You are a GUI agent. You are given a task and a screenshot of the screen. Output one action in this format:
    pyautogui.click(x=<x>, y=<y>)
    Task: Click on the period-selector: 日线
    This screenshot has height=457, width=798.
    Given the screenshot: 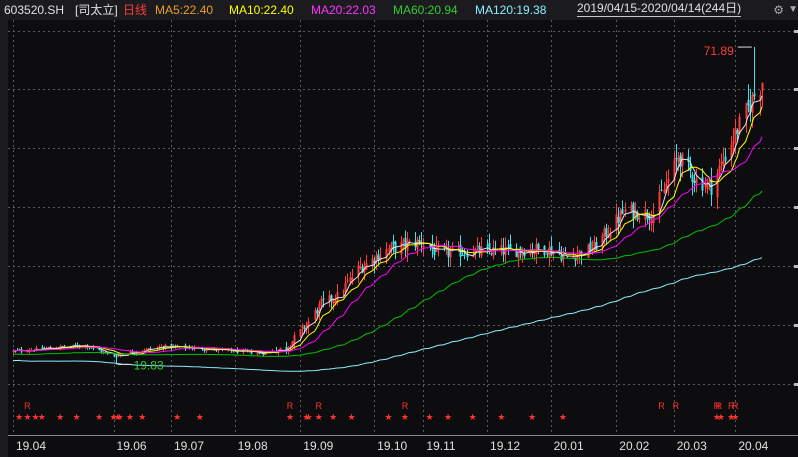 What is the action you would take?
    pyautogui.click(x=135, y=10)
    